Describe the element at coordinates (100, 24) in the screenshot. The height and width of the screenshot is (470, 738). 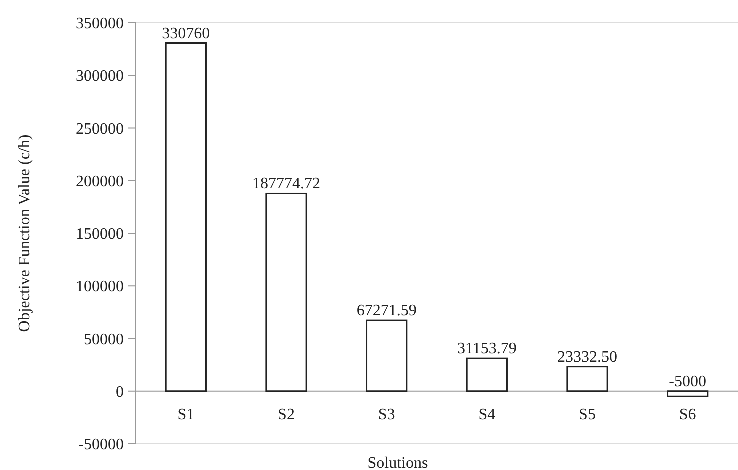
I see `y-tick-label: 350000` at that location.